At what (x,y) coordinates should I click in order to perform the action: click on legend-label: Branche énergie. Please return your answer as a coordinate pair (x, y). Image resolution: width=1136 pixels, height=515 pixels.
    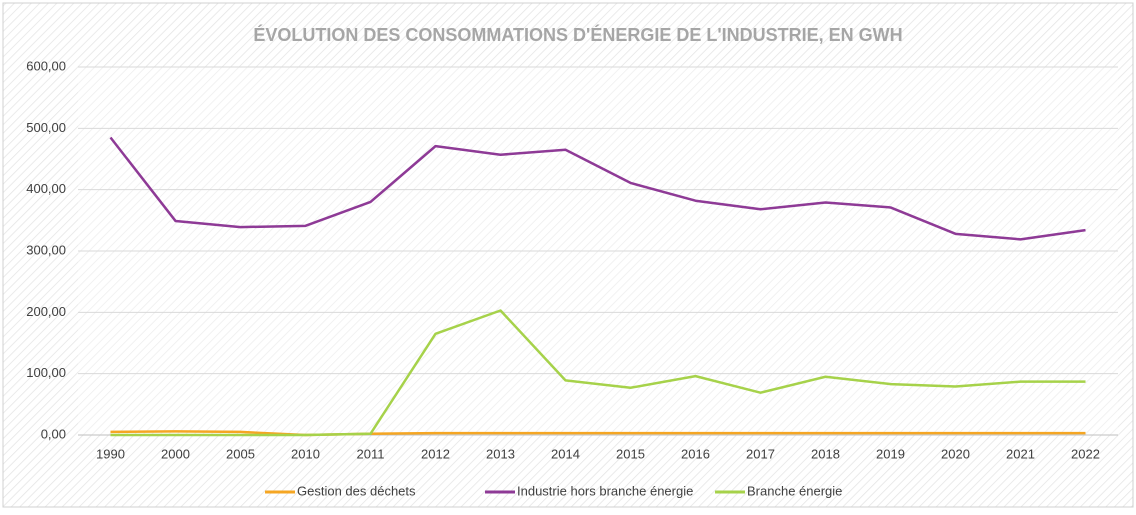
    Looking at the image, I should click on (794, 490).